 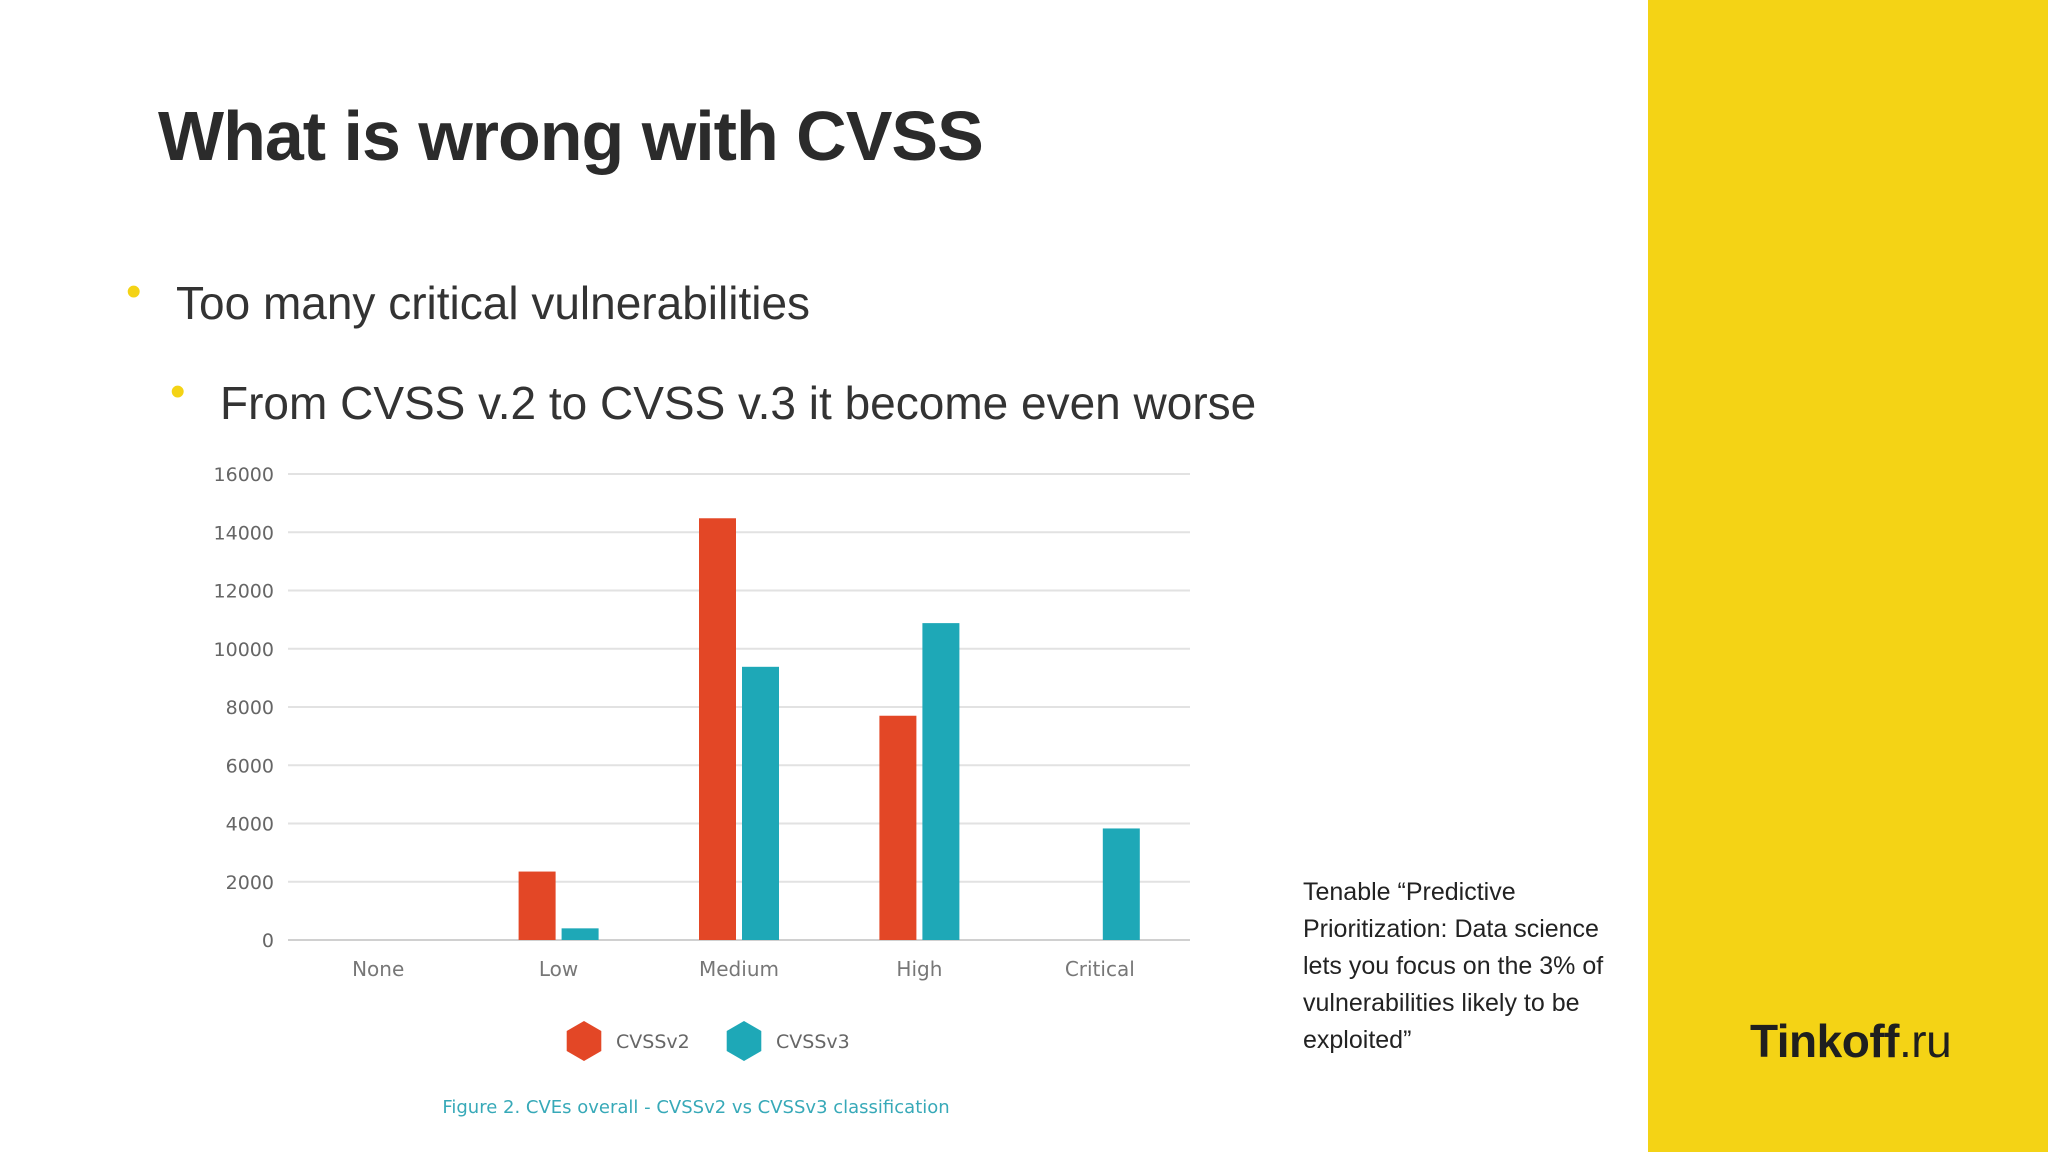 What do you see at coordinates (760, 803) in the screenshot?
I see `bar-cvssv3-medium` at bounding box center [760, 803].